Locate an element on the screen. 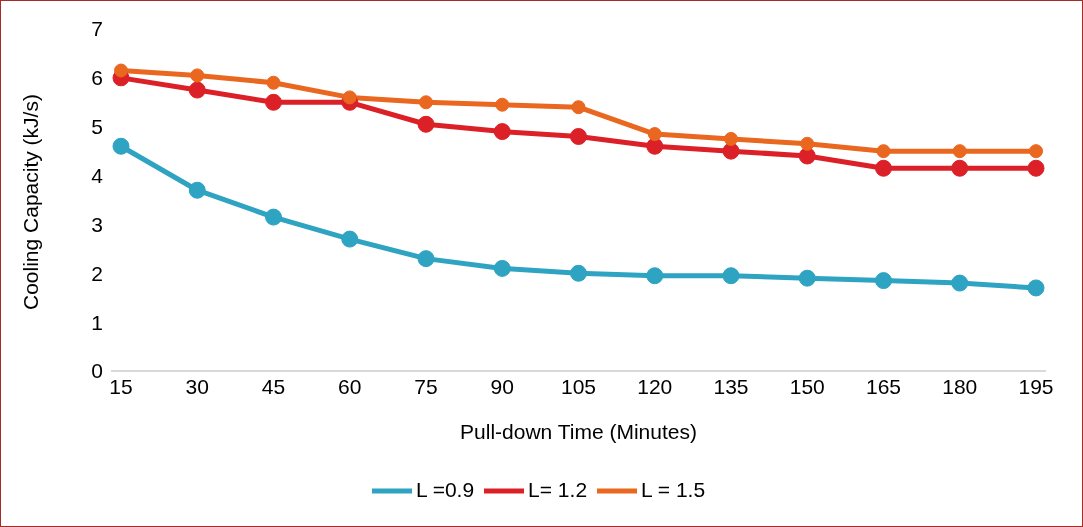 The width and height of the screenshot is (1083, 527). y-axis-title: Cooling Capacity (kJ/s) is located at coordinates (31, 202).